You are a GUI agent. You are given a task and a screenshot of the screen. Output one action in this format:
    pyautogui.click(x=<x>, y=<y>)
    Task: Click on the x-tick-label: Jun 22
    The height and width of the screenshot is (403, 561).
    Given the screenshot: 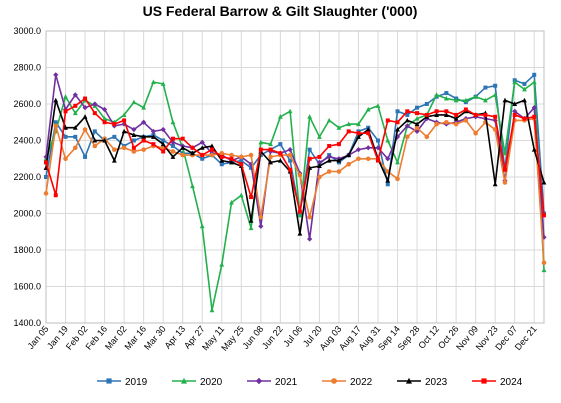 What is the action you would take?
    pyautogui.click(x=272, y=337)
    